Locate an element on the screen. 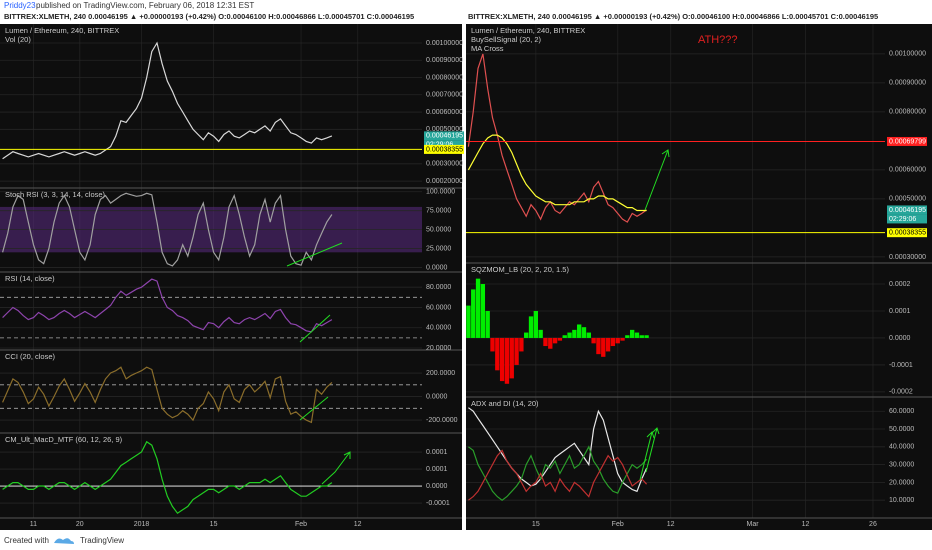  y-tick-label: 200.0000 is located at coordinates (440, 373).